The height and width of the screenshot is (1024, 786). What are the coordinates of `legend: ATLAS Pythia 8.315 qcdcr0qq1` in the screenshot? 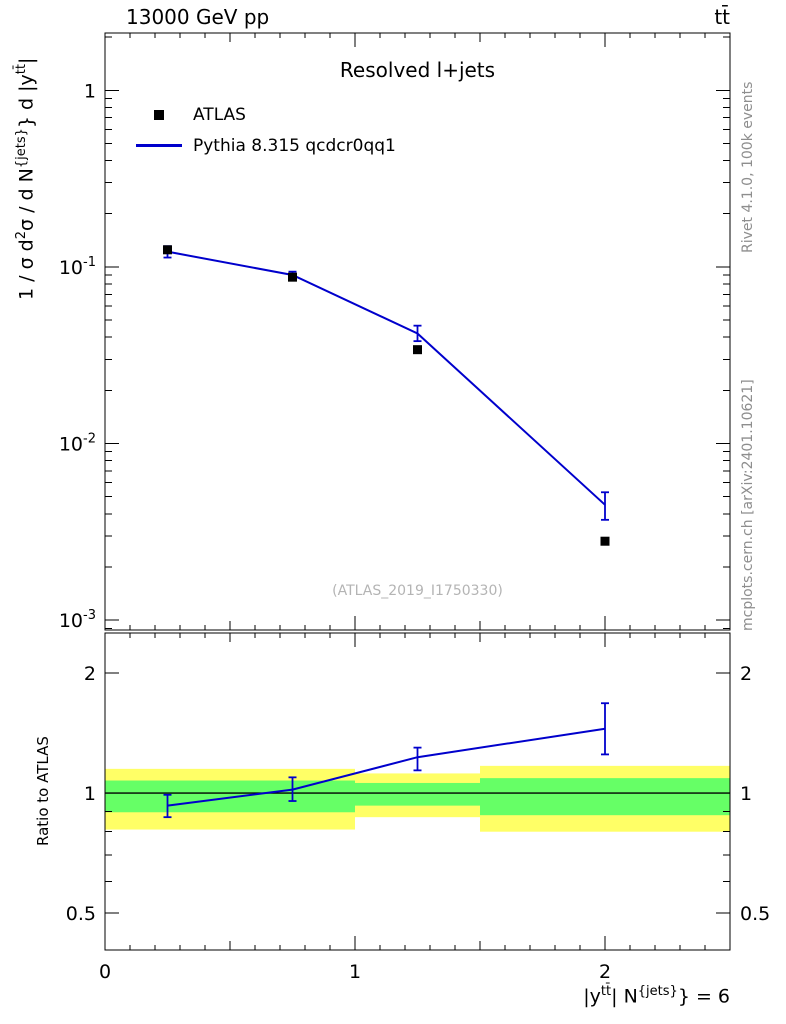 It's located at (266, 130).